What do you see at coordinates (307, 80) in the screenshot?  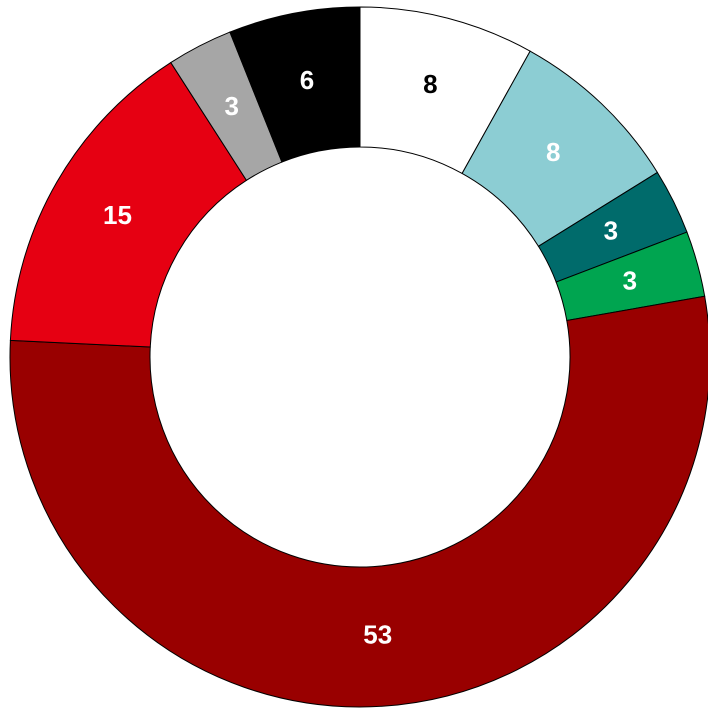 I see `data-label: 6` at bounding box center [307, 80].